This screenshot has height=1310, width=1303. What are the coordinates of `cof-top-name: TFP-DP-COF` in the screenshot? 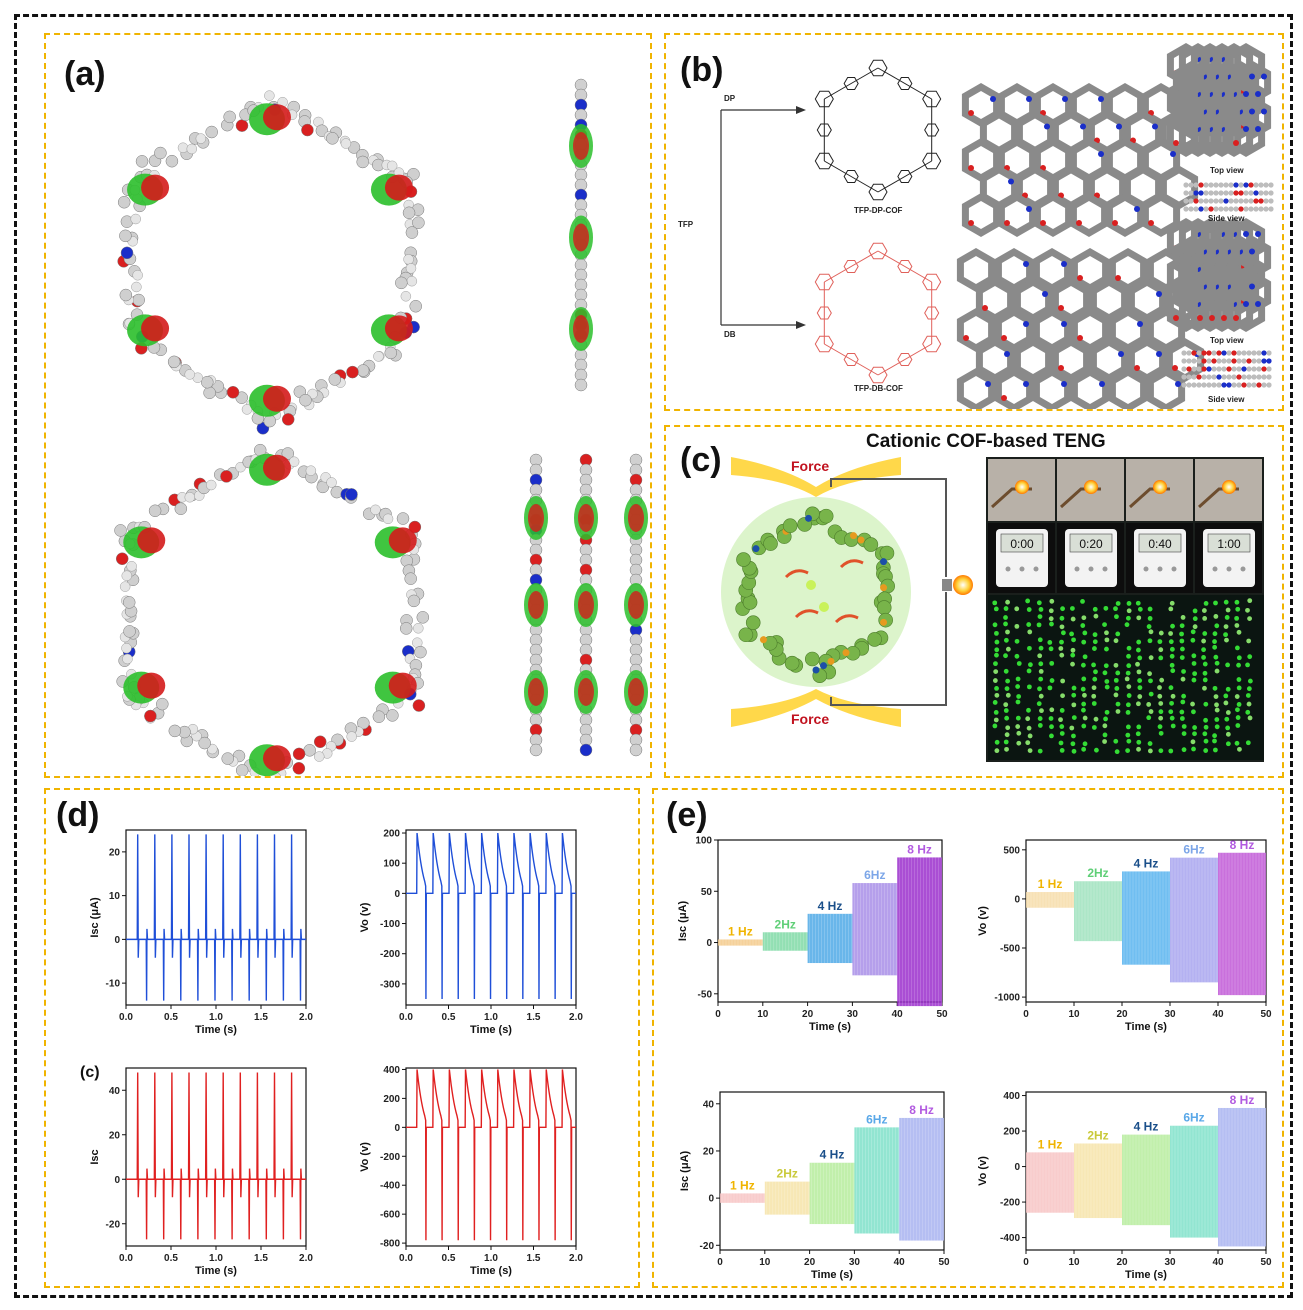 It's located at (878, 210).